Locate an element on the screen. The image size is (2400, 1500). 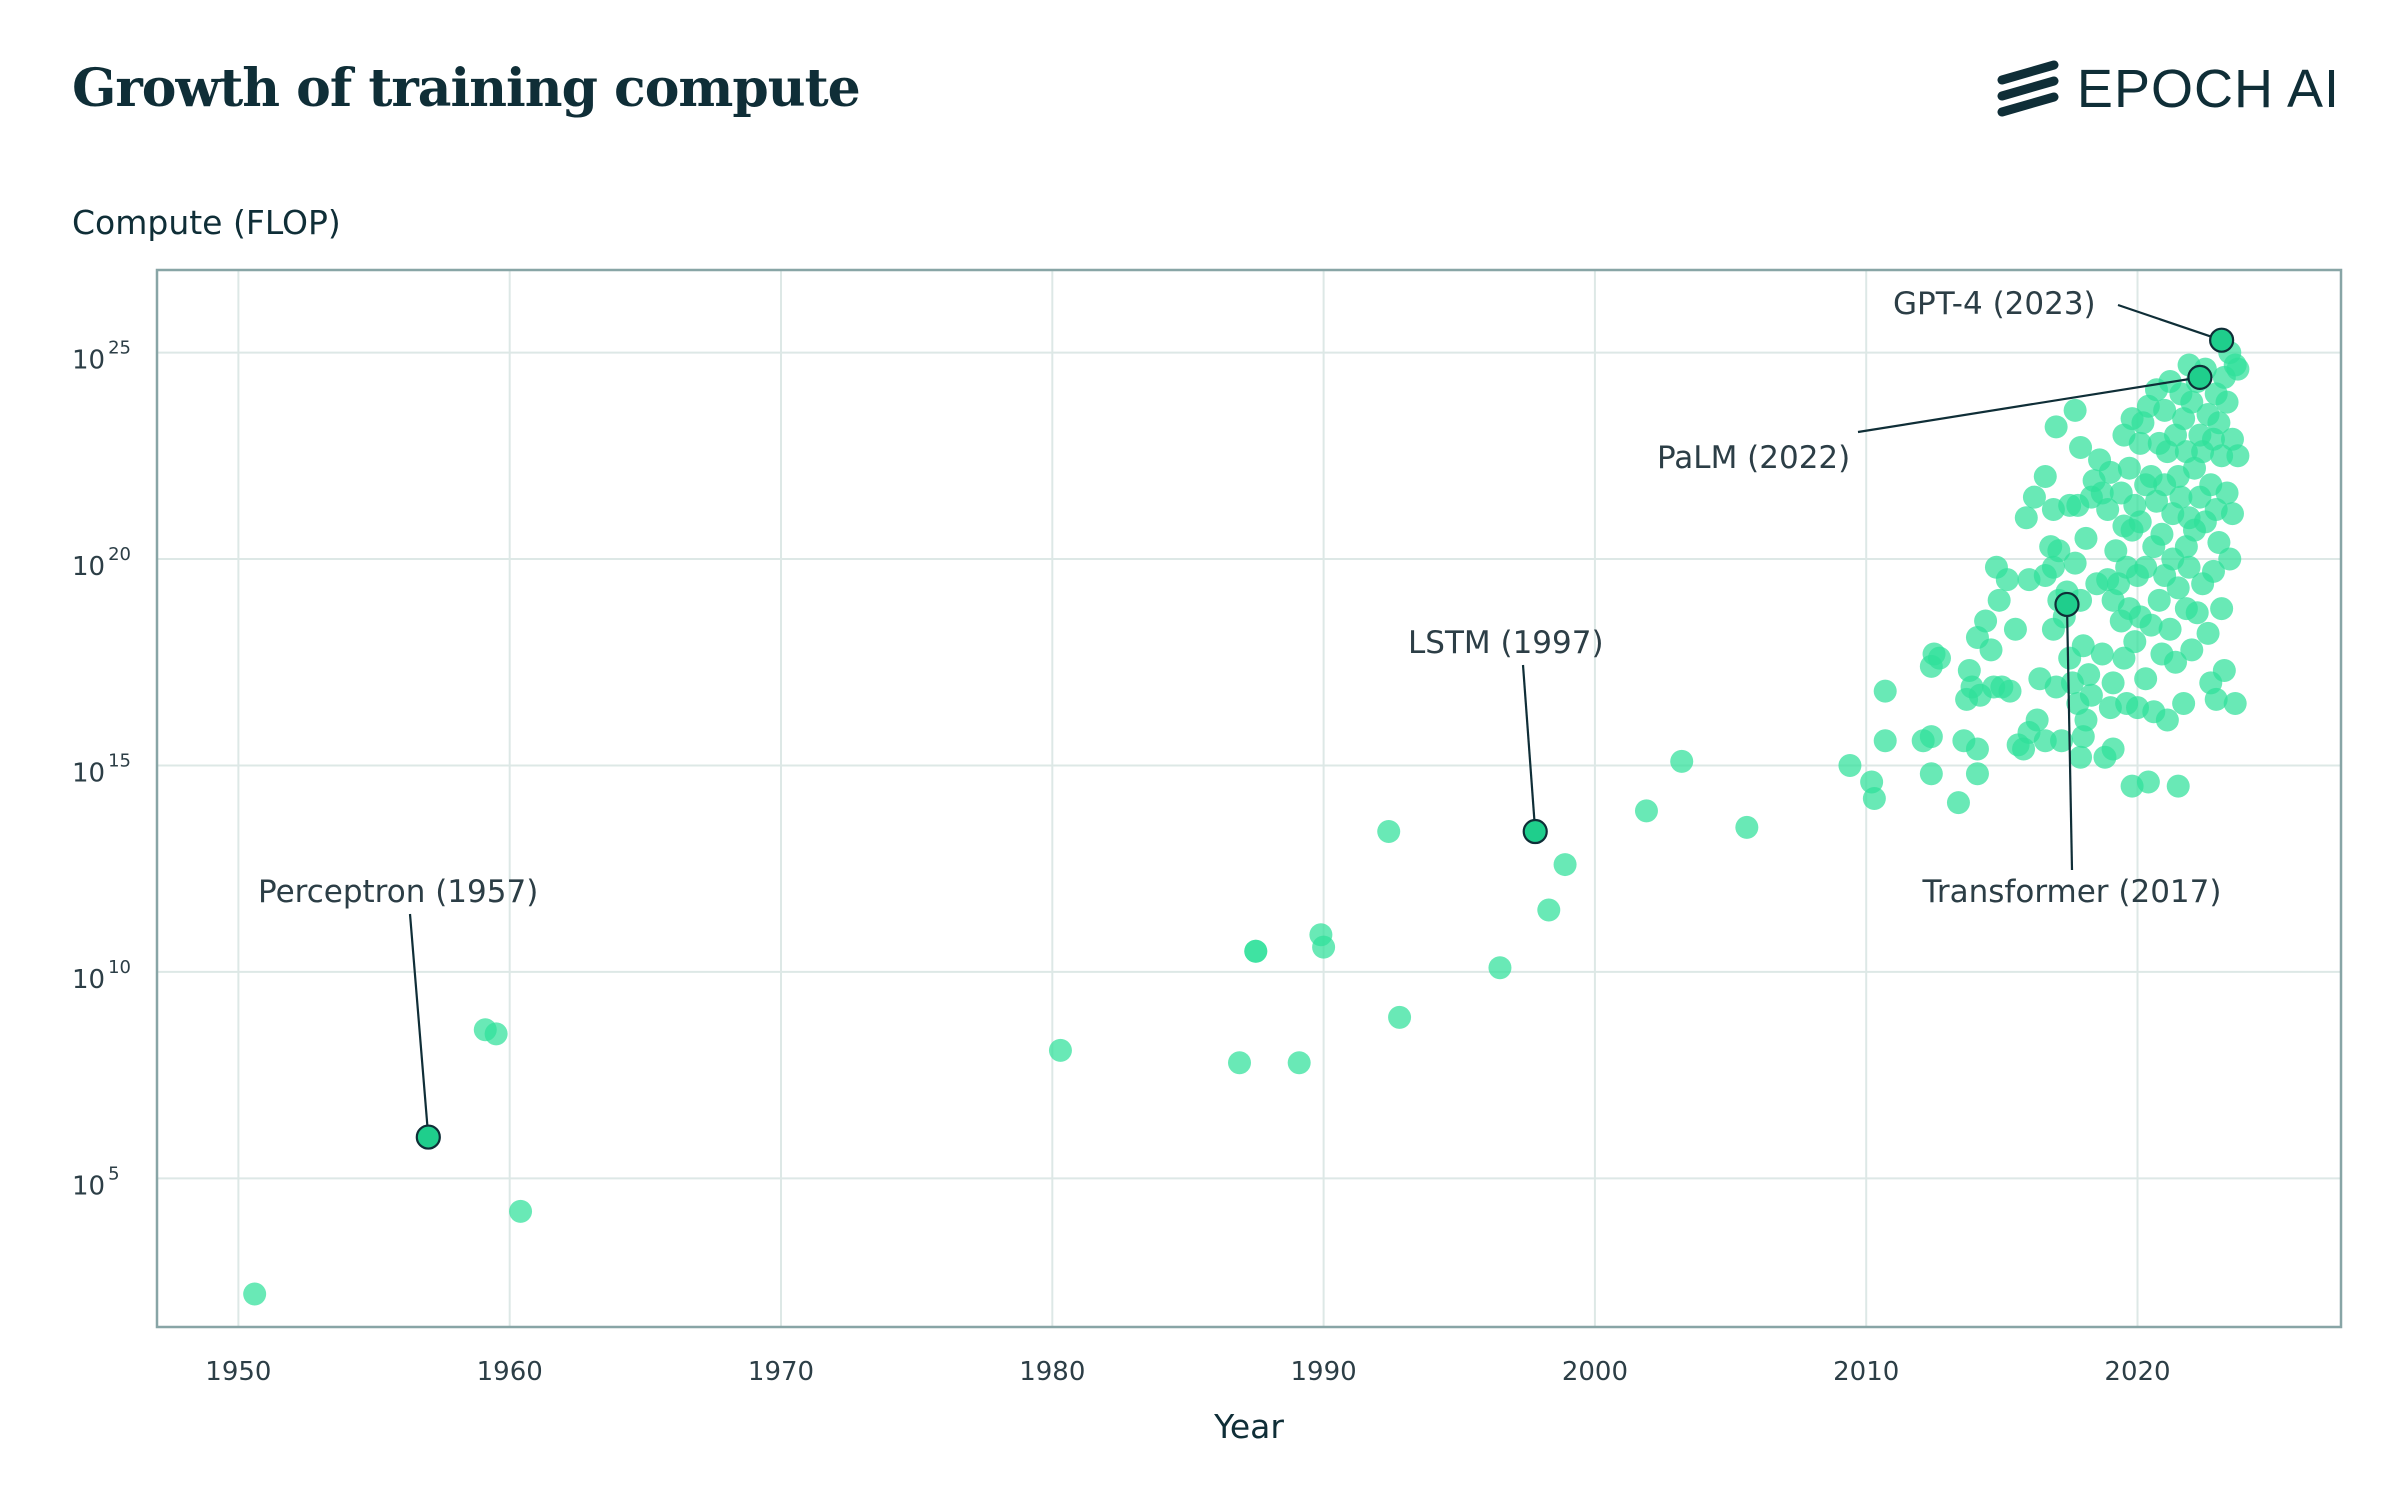
x-tick-label: 2000 is located at coordinates (1595, 1372).